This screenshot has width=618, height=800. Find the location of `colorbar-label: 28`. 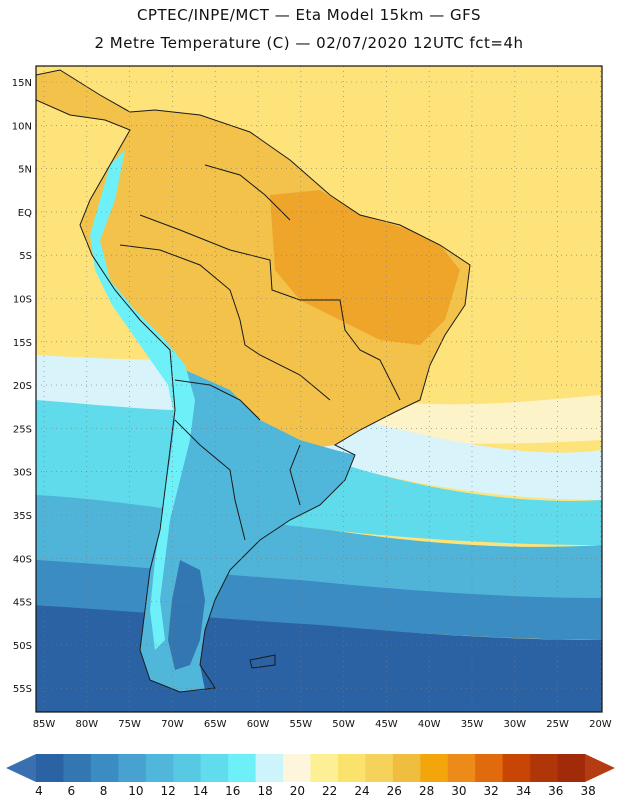

colorbar-label: 28 is located at coordinates (426, 791).